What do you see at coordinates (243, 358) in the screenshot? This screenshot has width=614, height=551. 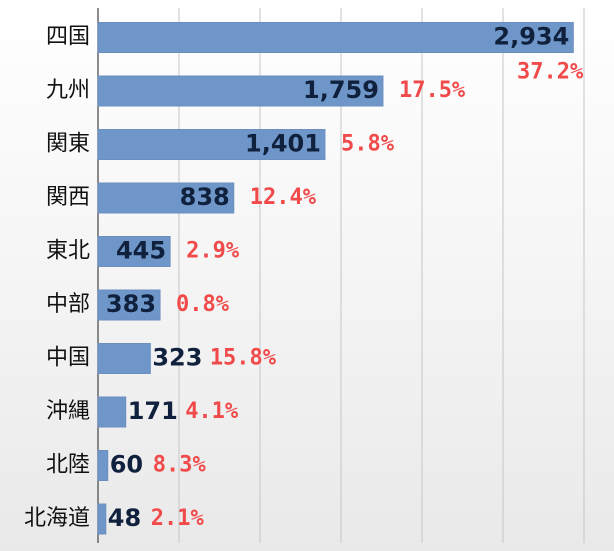 I see `percent-label: 15.8%` at bounding box center [243, 358].